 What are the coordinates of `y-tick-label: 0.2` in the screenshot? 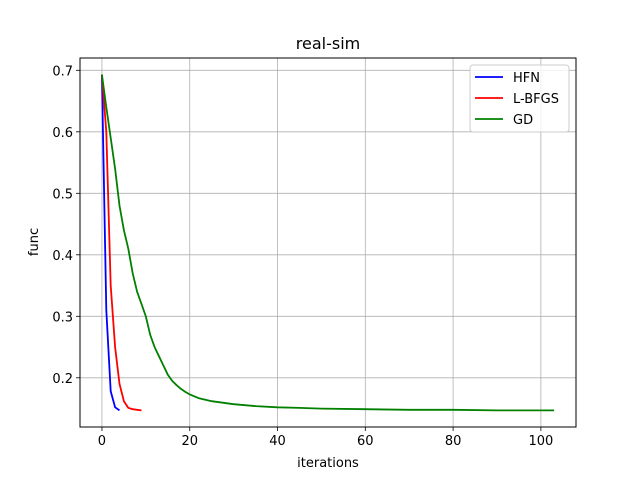 It's located at (62, 379).